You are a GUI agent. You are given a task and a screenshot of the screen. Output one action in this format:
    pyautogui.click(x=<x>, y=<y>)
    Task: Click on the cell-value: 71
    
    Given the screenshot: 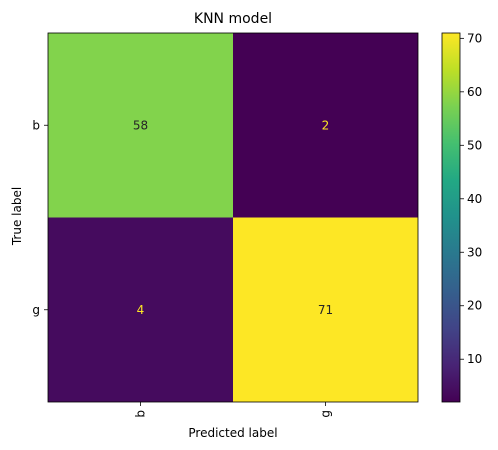 What is the action you would take?
    pyautogui.click(x=325, y=310)
    